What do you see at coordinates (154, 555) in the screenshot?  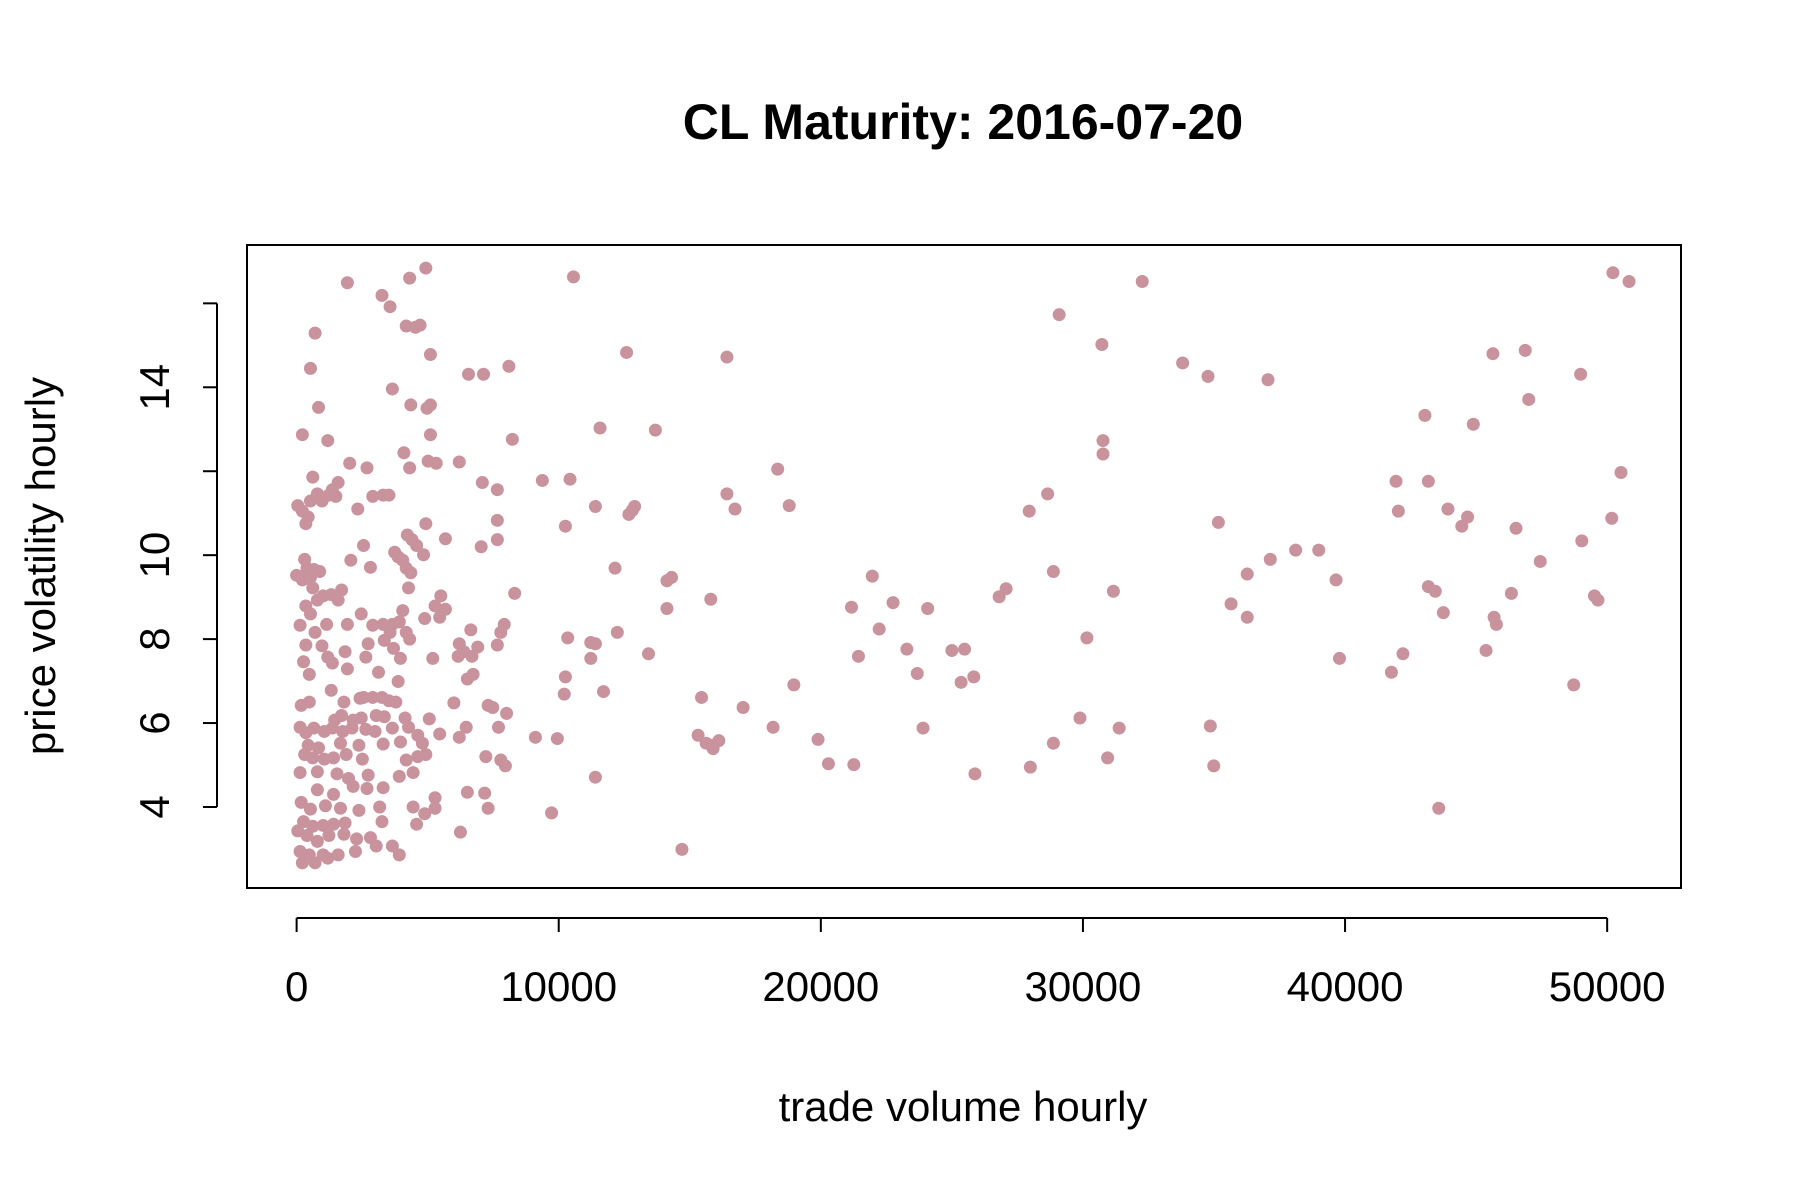 I see `y-tick-label: 10` at bounding box center [154, 555].